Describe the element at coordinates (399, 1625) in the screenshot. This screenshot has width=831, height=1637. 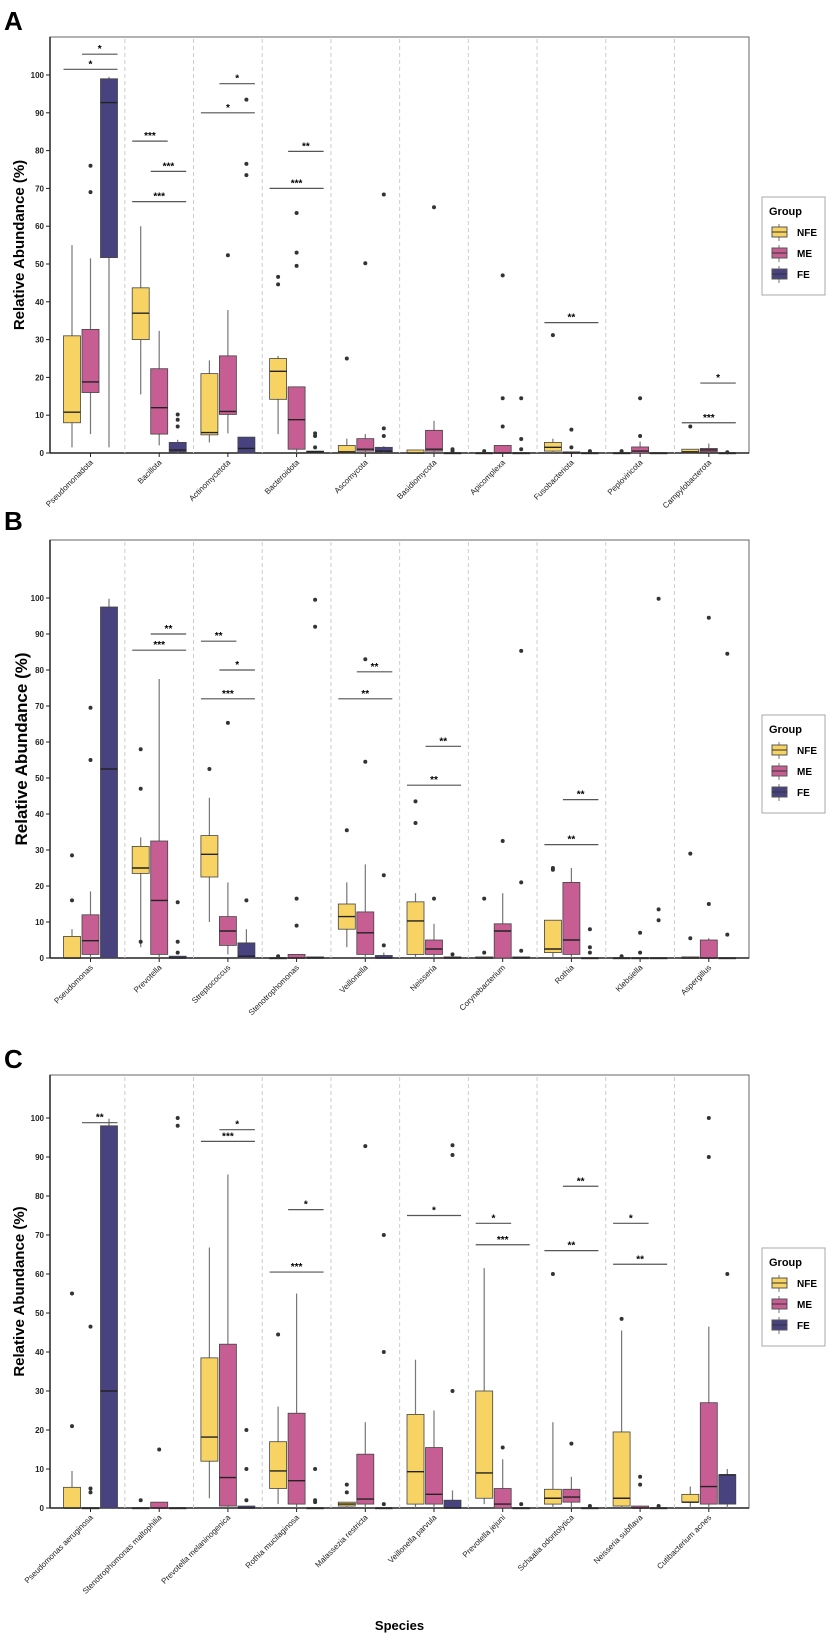
I see `x-axis-title: Species` at that location.